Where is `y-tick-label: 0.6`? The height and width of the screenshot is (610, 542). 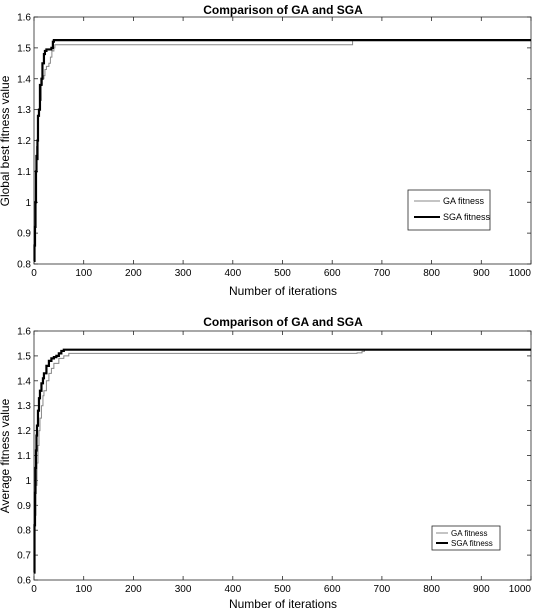
y-tick-label: 0.6 is located at coordinates (24, 581).